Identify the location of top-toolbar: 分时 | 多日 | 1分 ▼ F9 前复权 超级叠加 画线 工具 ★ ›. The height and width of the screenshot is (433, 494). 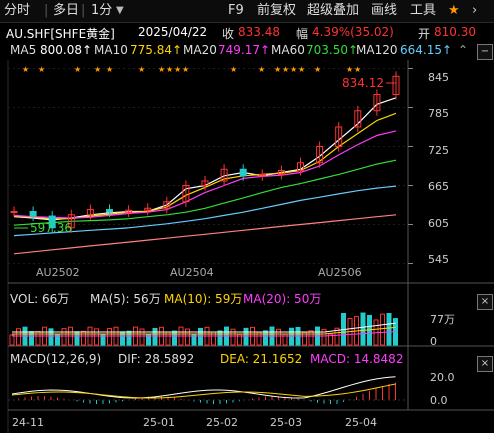
(247, 11).